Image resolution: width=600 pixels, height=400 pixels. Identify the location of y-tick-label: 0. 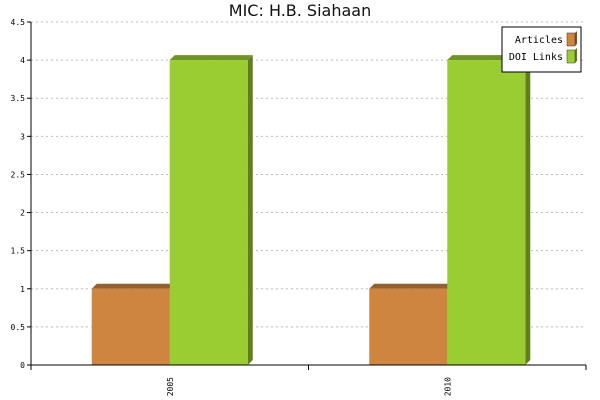
(22, 365).